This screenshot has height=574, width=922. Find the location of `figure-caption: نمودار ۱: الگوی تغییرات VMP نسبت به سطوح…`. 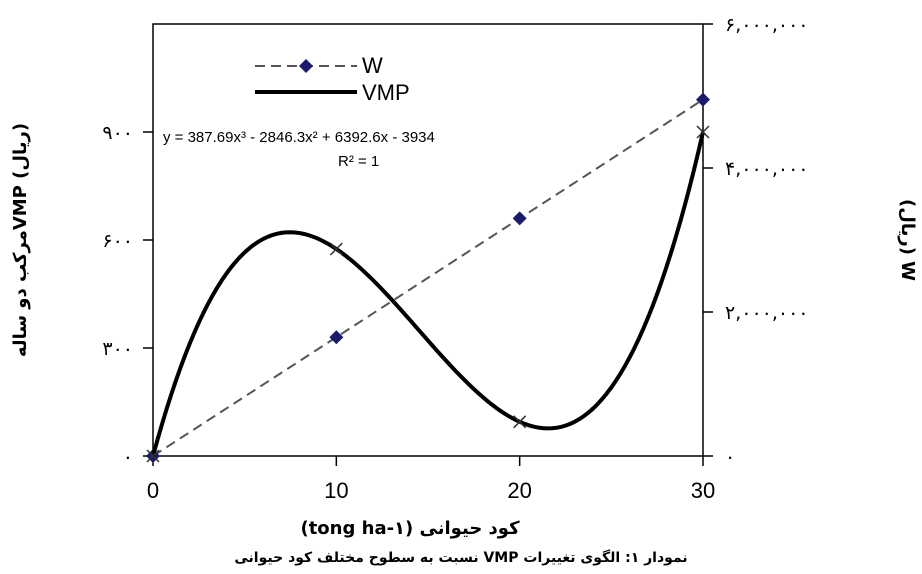

figure-caption: نمودار ۱: الگوی تغییرات VMP نسبت به سطوح… is located at coordinates (460, 557).